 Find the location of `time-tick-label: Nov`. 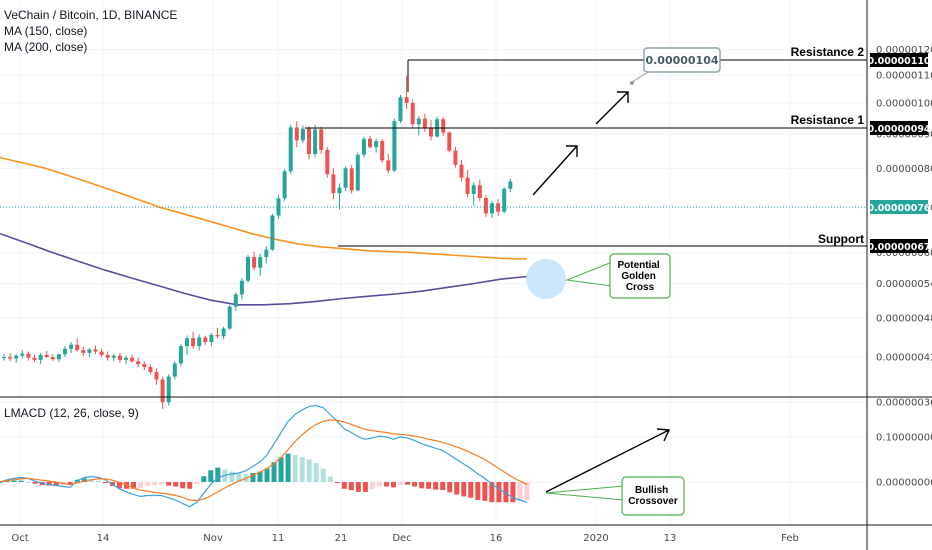

time-tick-label: Nov is located at coordinates (213, 538).